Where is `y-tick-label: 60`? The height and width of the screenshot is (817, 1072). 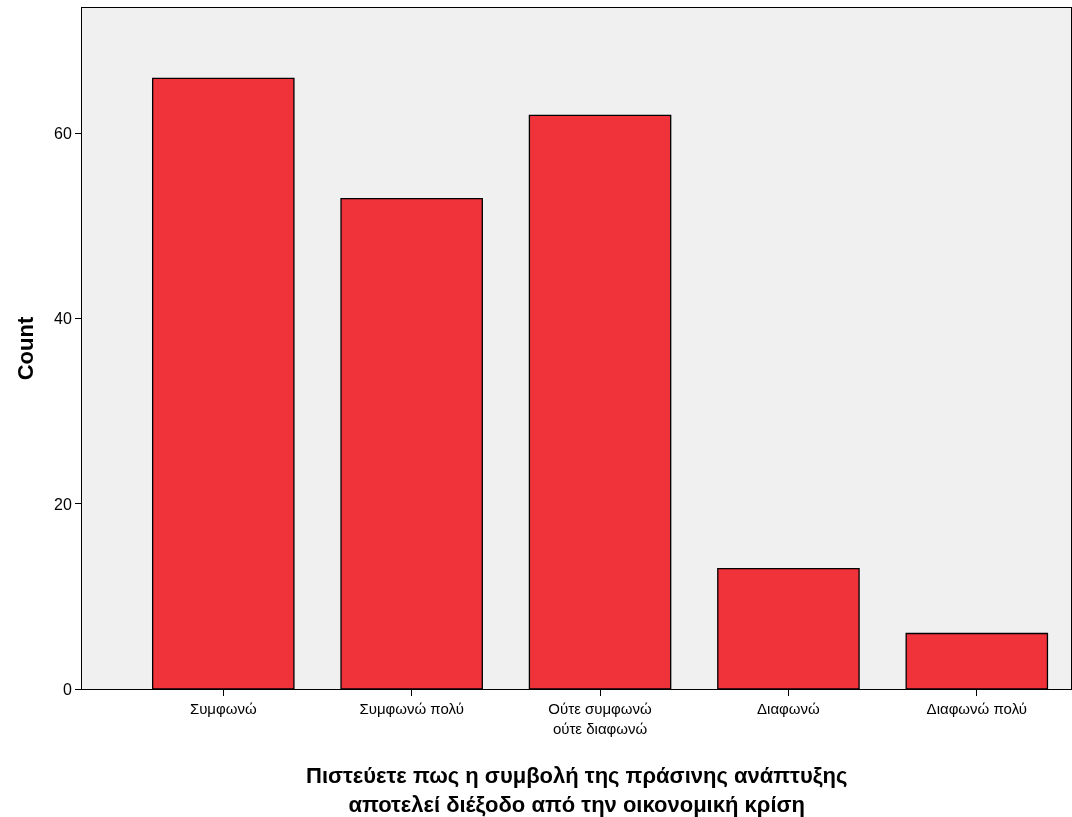
y-tick-label: 60 is located at coordinates (63, 134).